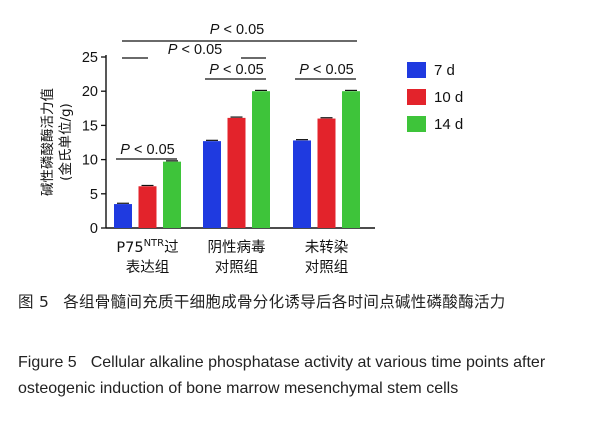 The image size is (595, 443). What do you see at coordinates (90, 58) in the screenshot?
I see `y-tick-label: 25` at bounding box center [90, 58].